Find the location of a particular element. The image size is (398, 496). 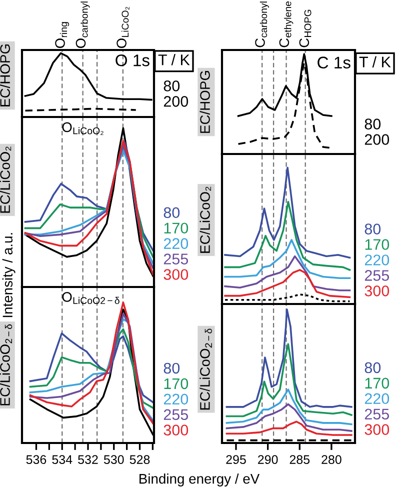

x-tick-label: 290 is located at coordinates (268, 459).